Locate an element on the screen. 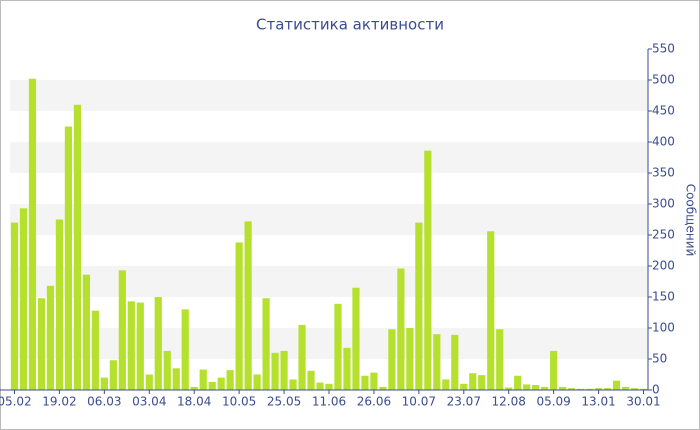 The height and width of the screenshot is (430, 700). y-tick-label: 300 is located at coordinates (663, 204).